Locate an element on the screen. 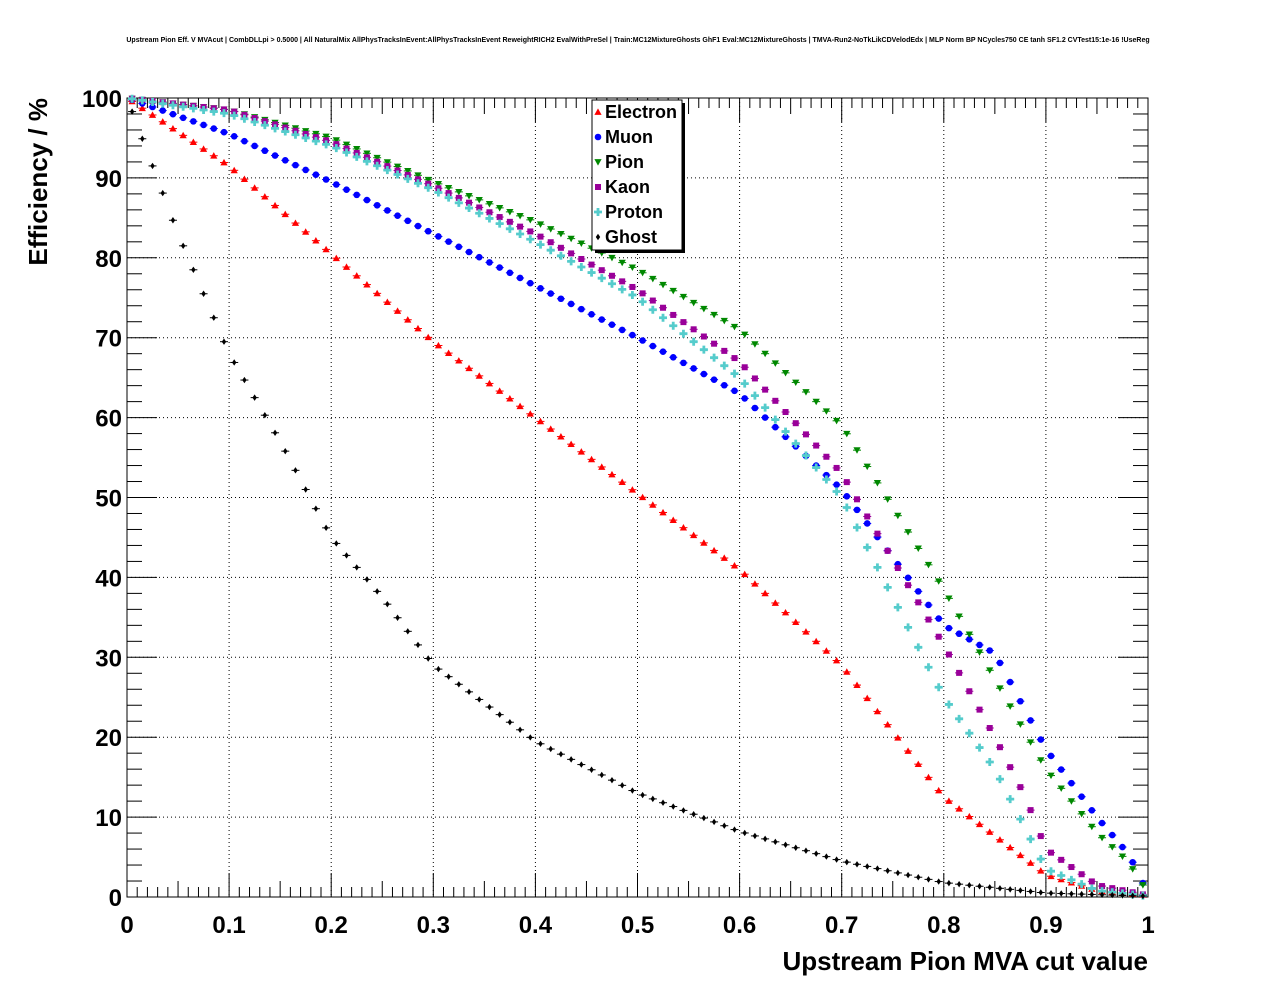 This screenshot has width=1276, height=1001. legend-marker-pion is located at coordinates (598, 162).